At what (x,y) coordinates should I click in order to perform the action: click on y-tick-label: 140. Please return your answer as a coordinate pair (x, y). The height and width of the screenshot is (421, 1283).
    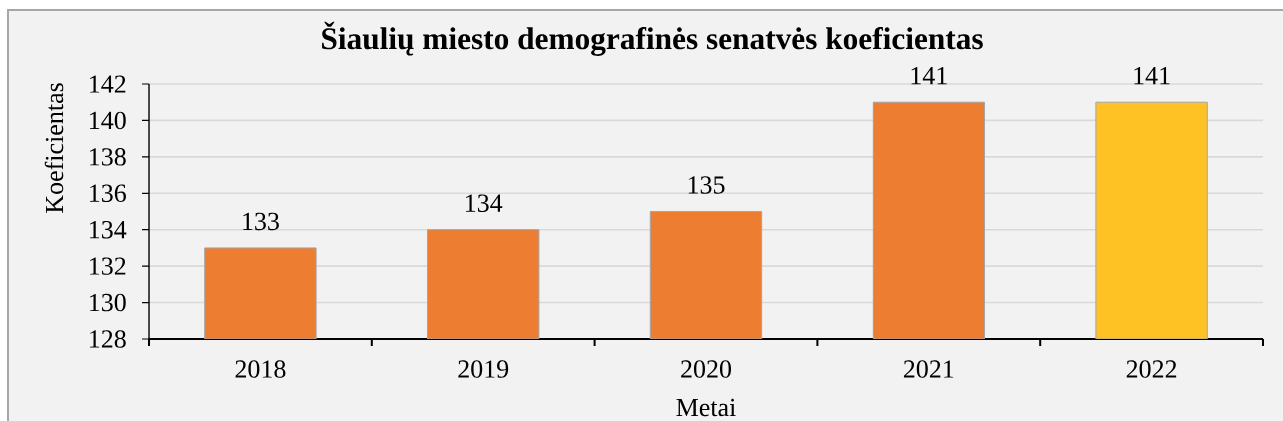
    Looking at the image, I should click on (108, 120).